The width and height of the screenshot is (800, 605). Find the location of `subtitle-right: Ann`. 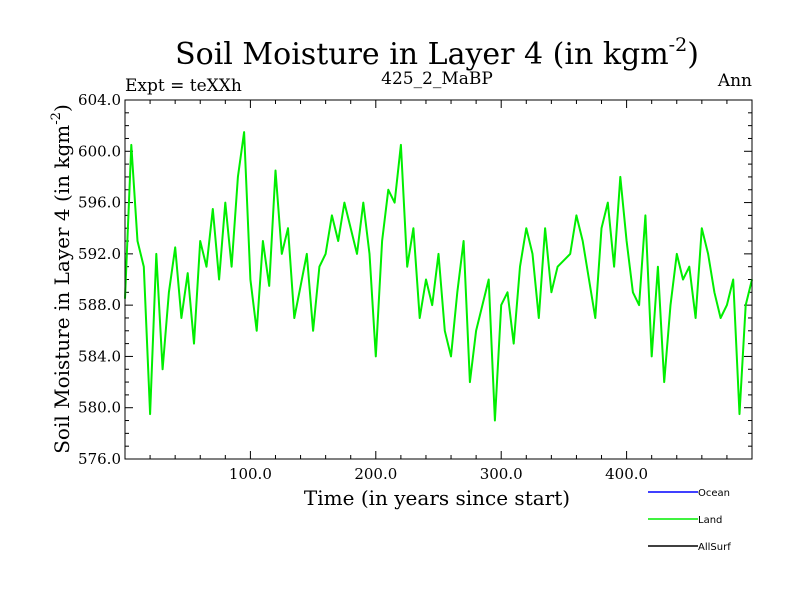

subtitle-right: Ann is located at coordinates (734, 81).